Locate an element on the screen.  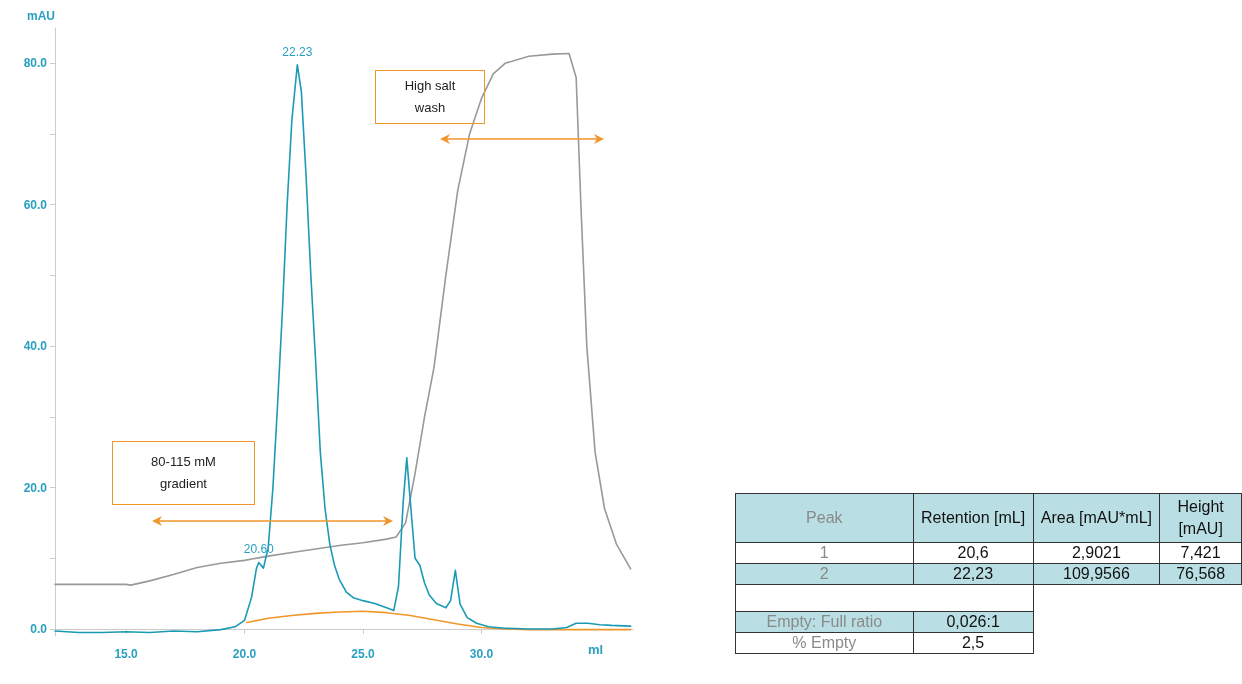
y-axis-title: mAU is located at coordinates (40, 16).